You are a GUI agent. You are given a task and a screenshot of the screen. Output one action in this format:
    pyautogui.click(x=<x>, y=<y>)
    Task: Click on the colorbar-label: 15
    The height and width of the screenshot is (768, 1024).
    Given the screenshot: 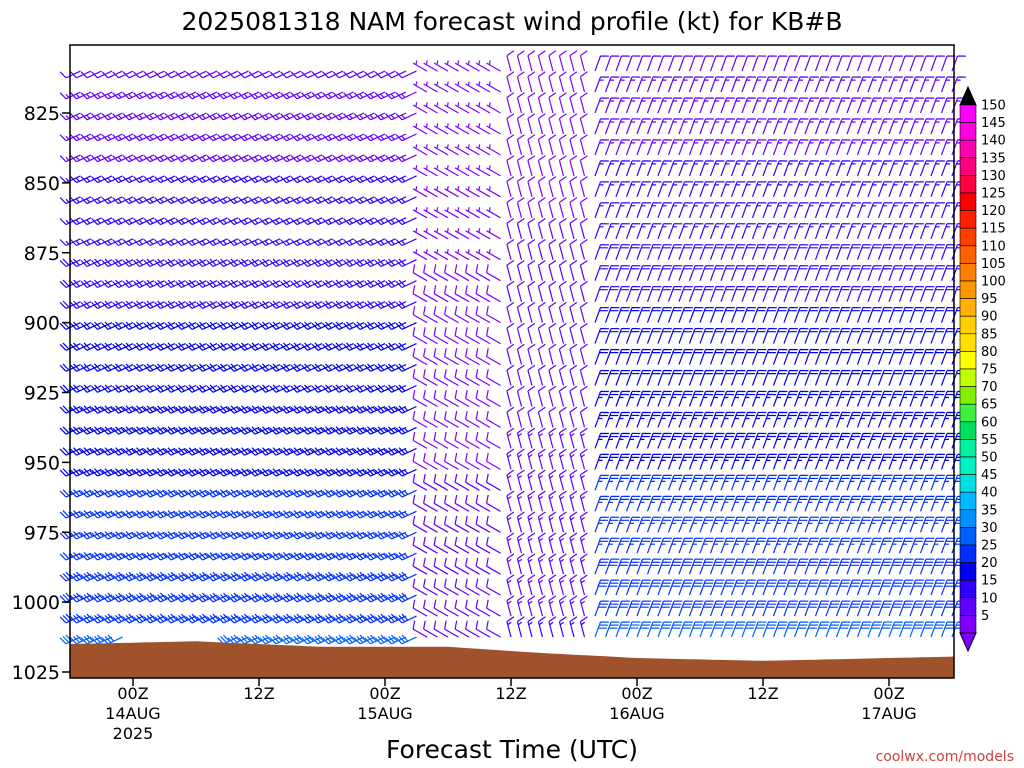 What is the action you would take?
    pyautogui.click(x=989, y=581)
    